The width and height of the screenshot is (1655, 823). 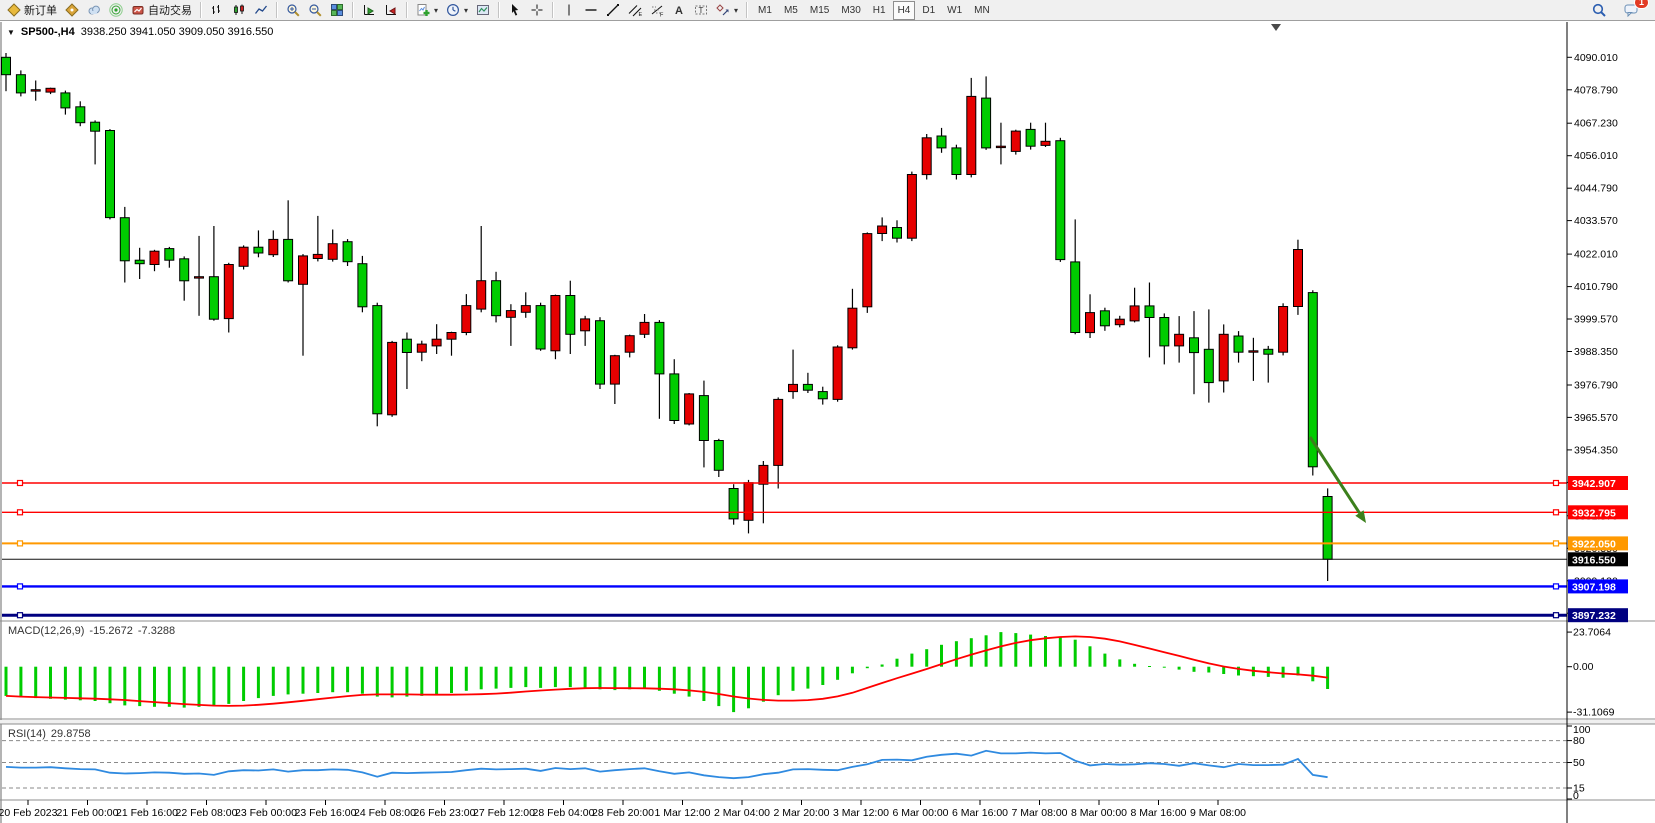 What do you see at coordinates (666, 764) in the screenshot?
I see `rsi-line` at bounding box center [666, 764].